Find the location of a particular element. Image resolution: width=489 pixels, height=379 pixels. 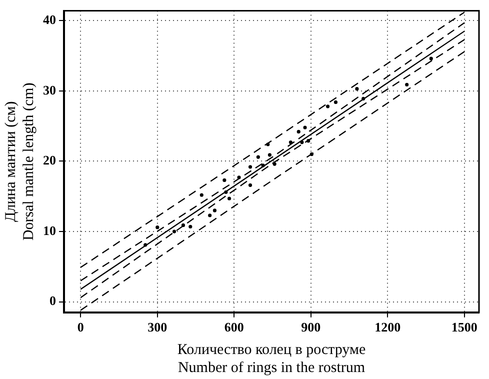

x-tick-label: 1500 is located at coordinates (464, 327).